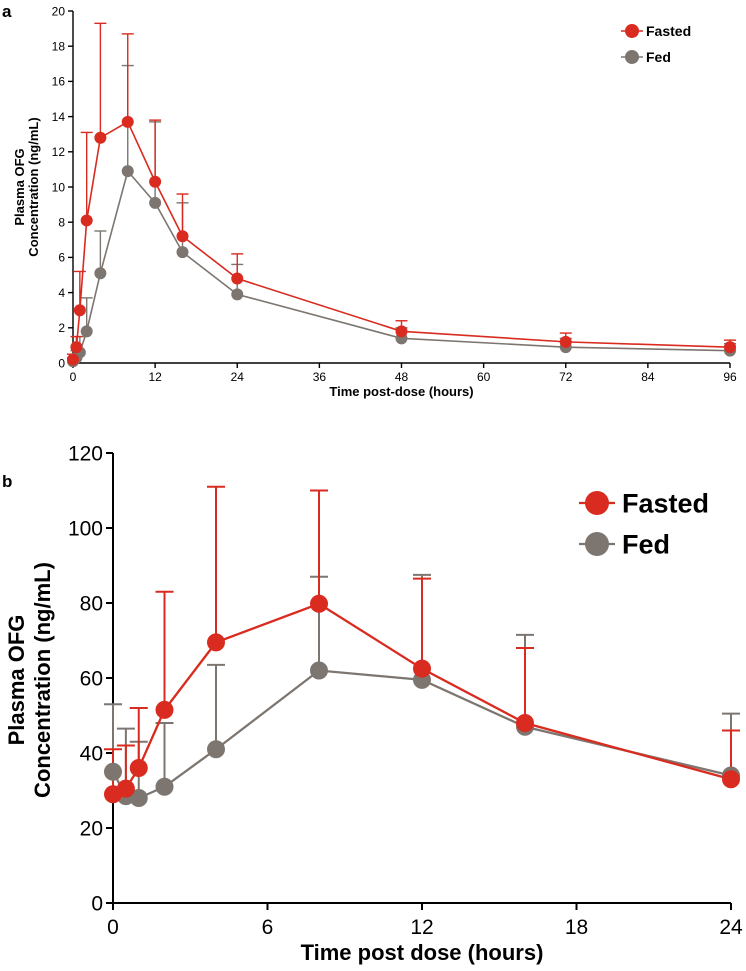  I want to click on panel-a-x-tick-label: 0, so click(73, 377).